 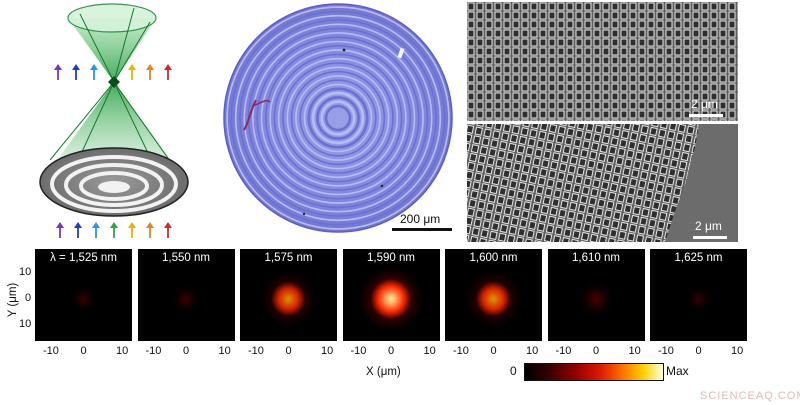 I want to click on sem-image-bottom: 2 μm, so click(x=602, y=183).